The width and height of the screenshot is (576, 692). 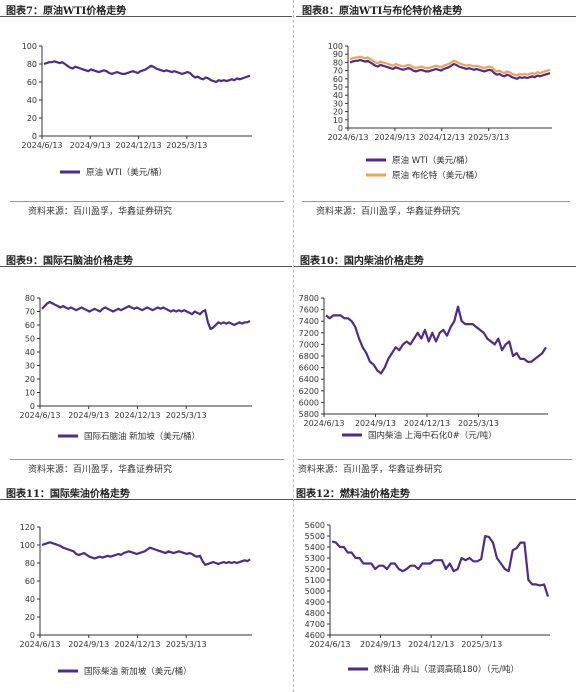 I want to click on chart-title: 图表9：国际石脑油价格走势, so click(x=69, y=261).